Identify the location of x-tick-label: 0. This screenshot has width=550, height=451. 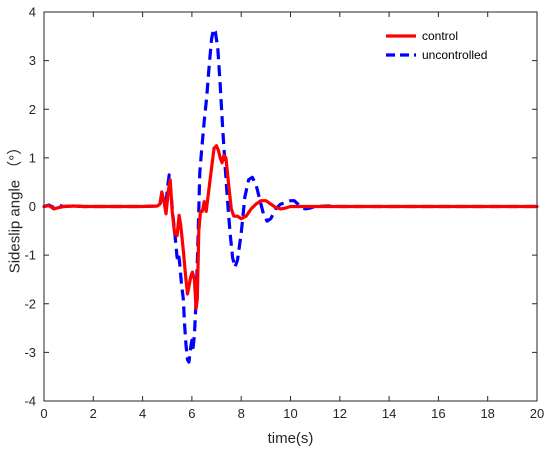
(43, 413).